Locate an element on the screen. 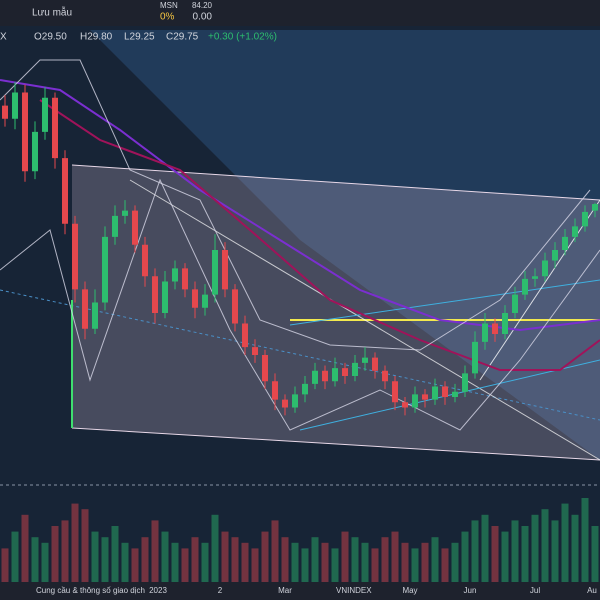  ticker-price: 84.20 is located at coordinates (202, 5).